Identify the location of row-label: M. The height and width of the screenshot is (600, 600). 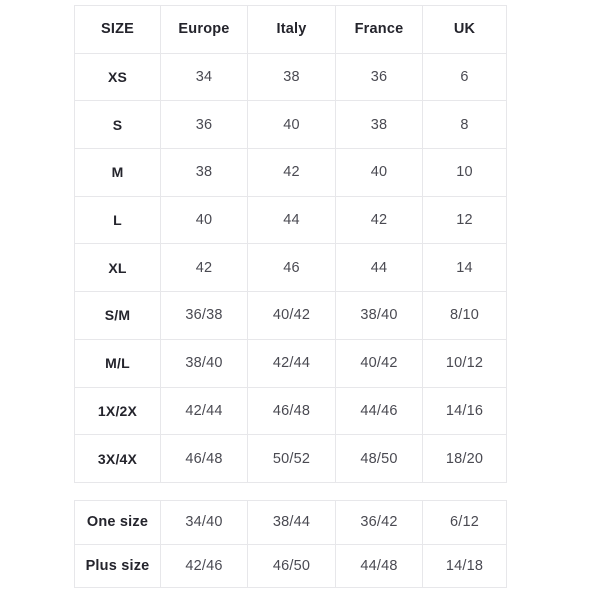
(117, 172).